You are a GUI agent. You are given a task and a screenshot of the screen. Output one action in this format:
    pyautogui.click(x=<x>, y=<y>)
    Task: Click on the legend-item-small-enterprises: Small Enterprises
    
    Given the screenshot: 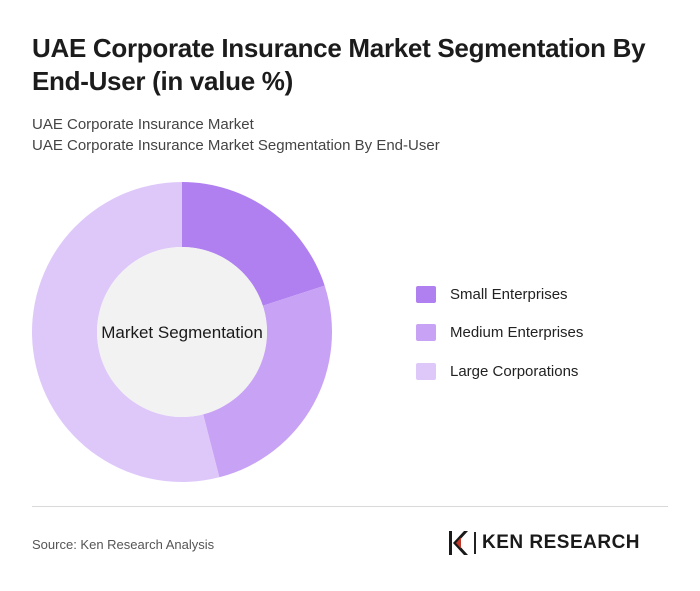 What is the action you would take?
    pyautogui.click(x=499, y=294)
    